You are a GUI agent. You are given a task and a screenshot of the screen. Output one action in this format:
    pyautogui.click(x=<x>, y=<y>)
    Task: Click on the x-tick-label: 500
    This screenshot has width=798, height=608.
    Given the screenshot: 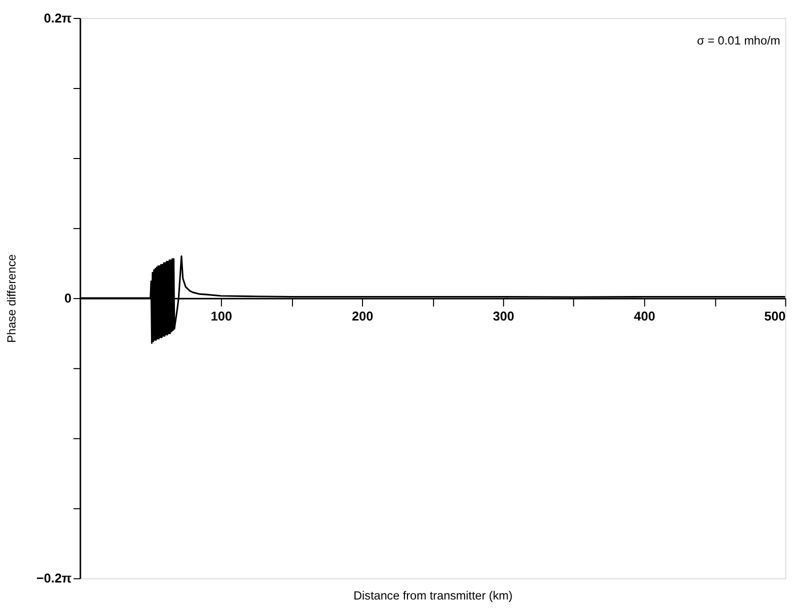 What is the action you would take?
    pyautogui.click(x=775, y=316)
    